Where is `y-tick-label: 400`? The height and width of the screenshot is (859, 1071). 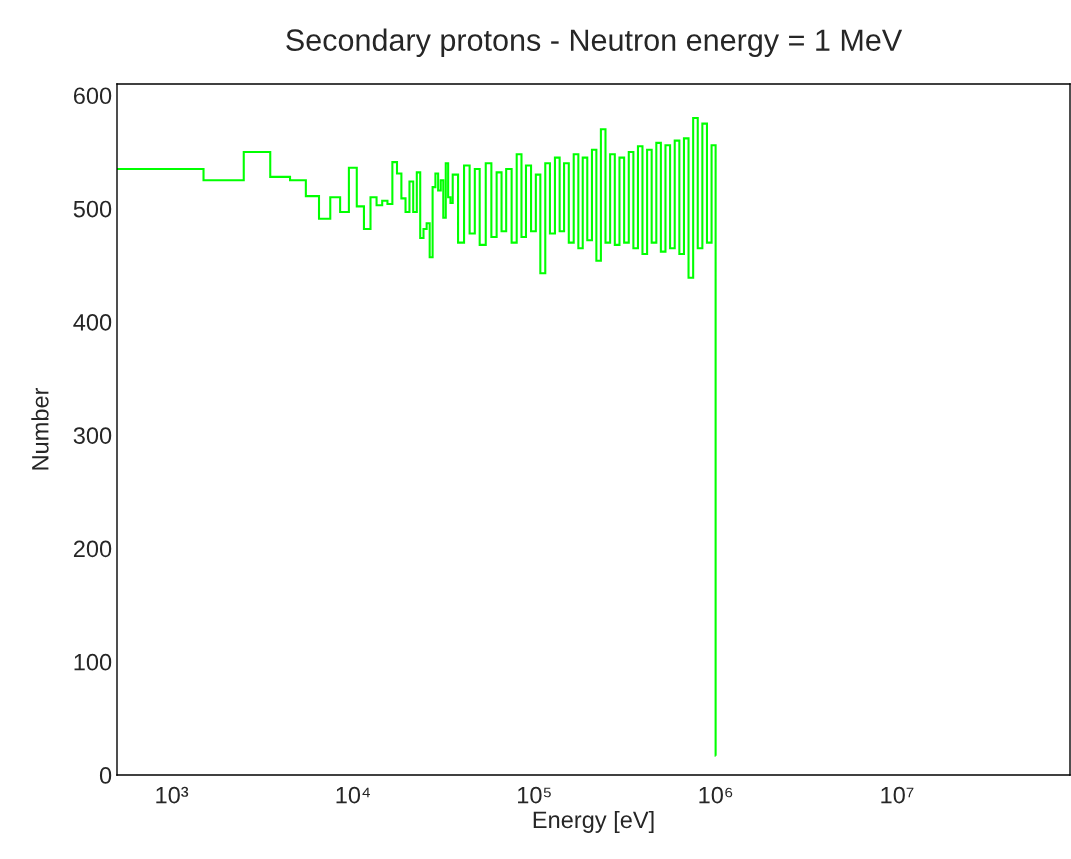
y-tick-label: 400 is located at coordinates (92, 322).